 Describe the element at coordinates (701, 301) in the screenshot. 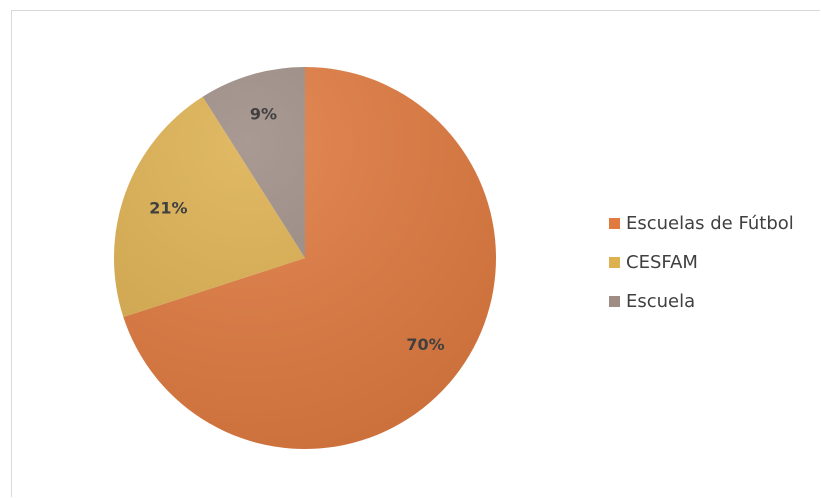

I see `legend-item-escuela: Escuela` at that location.